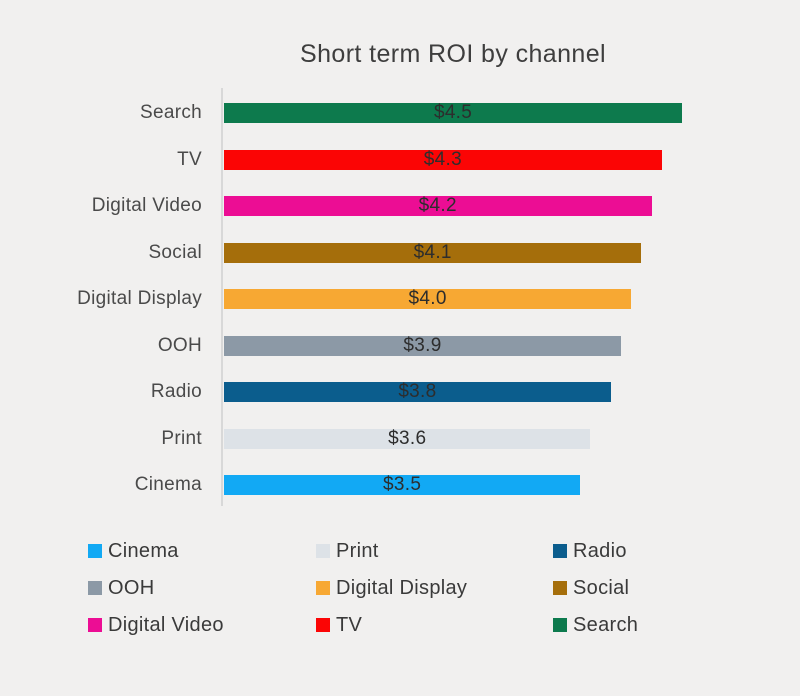  Describe the element at coordinates (434, 559) in the screenshot. I see `legend-item-print: Print` at that location.